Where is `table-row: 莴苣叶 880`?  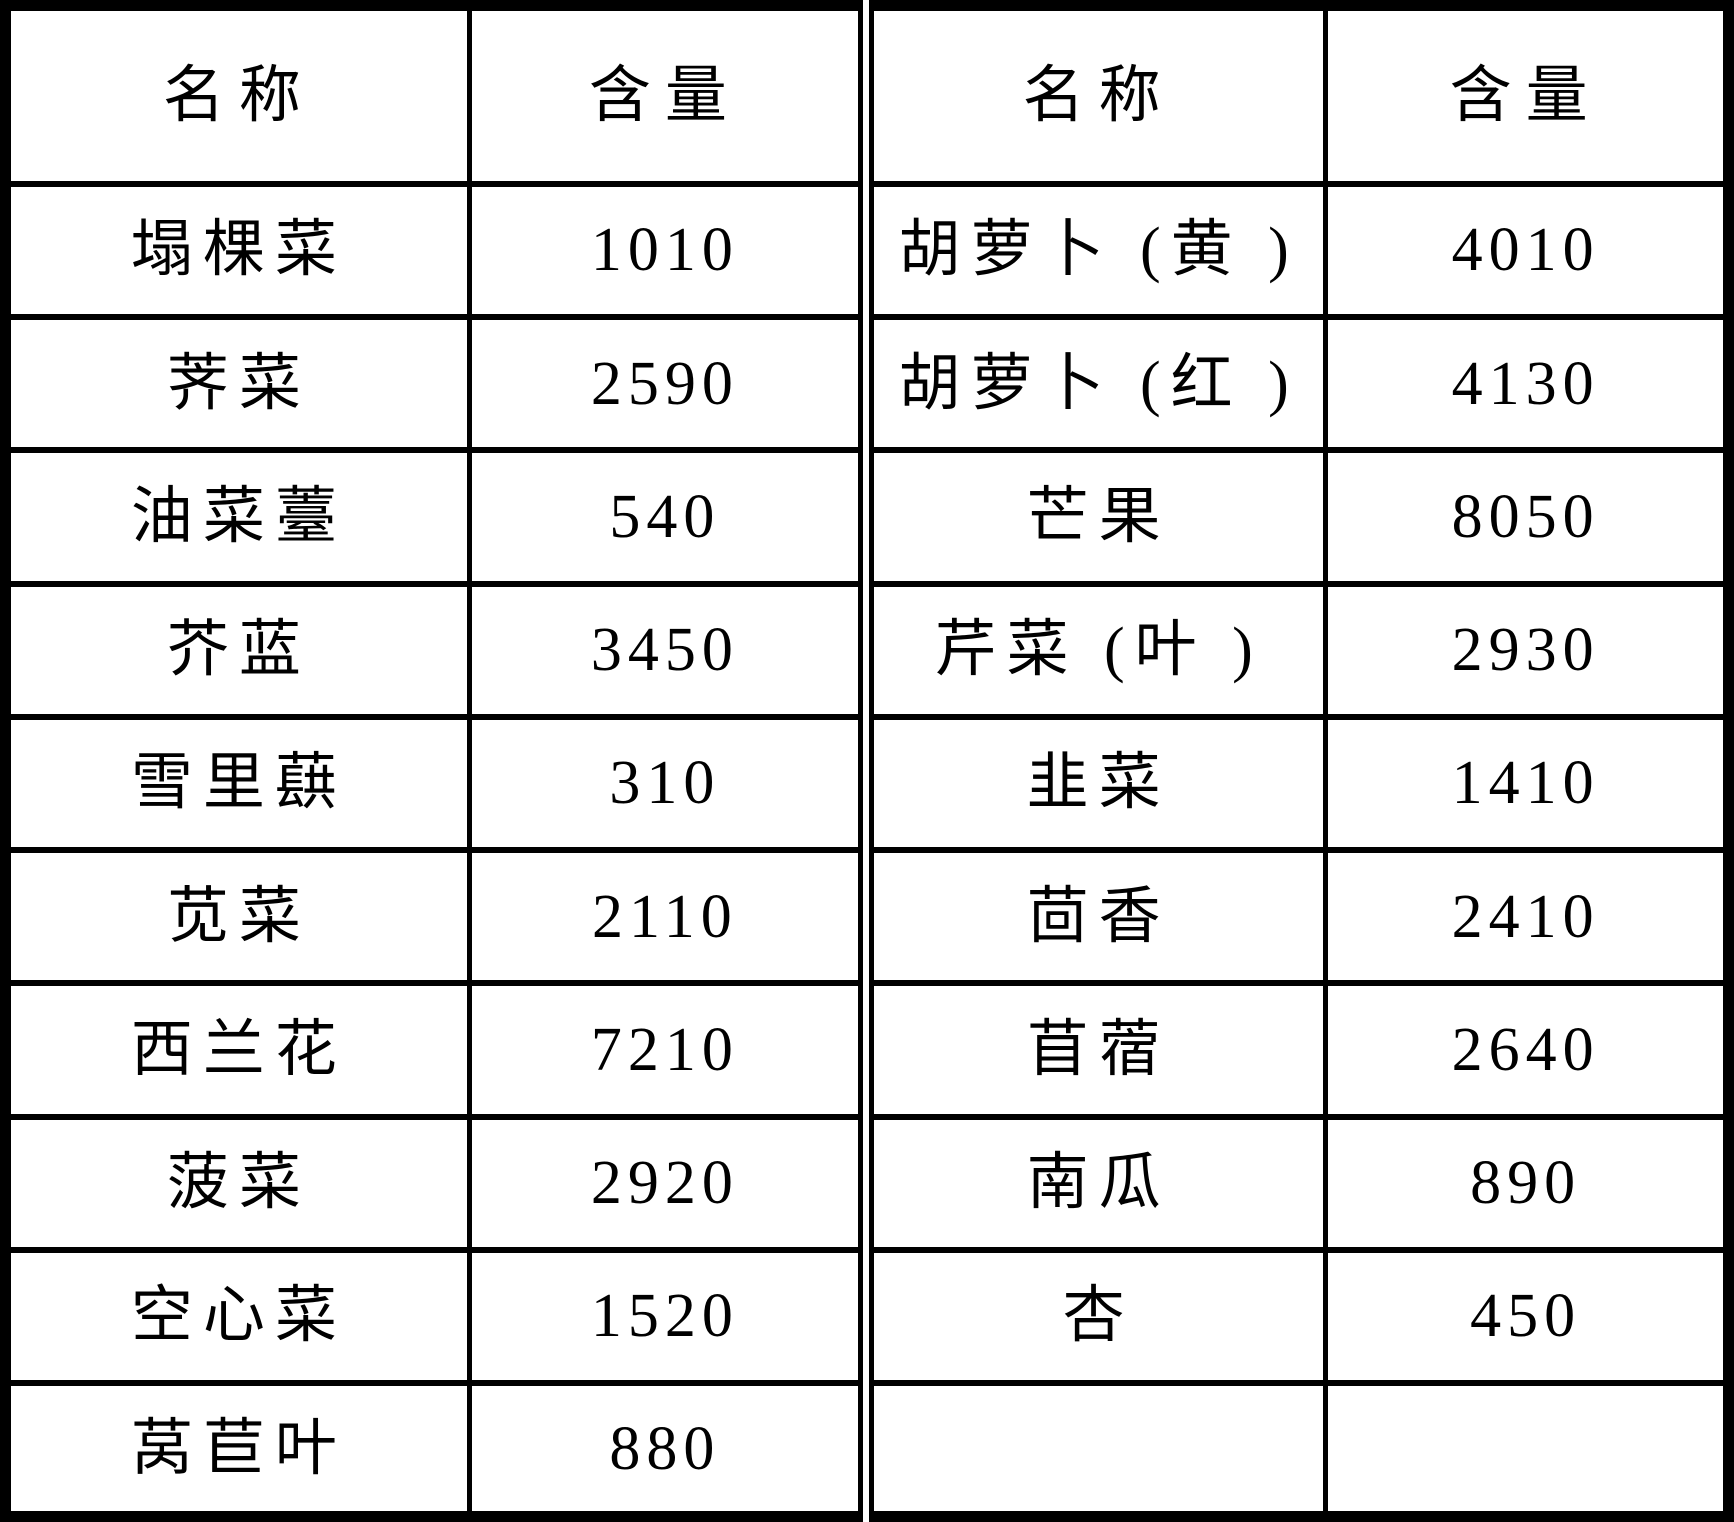 table-row: 莴苣叶 880 is located at coordinates (867, 1450).